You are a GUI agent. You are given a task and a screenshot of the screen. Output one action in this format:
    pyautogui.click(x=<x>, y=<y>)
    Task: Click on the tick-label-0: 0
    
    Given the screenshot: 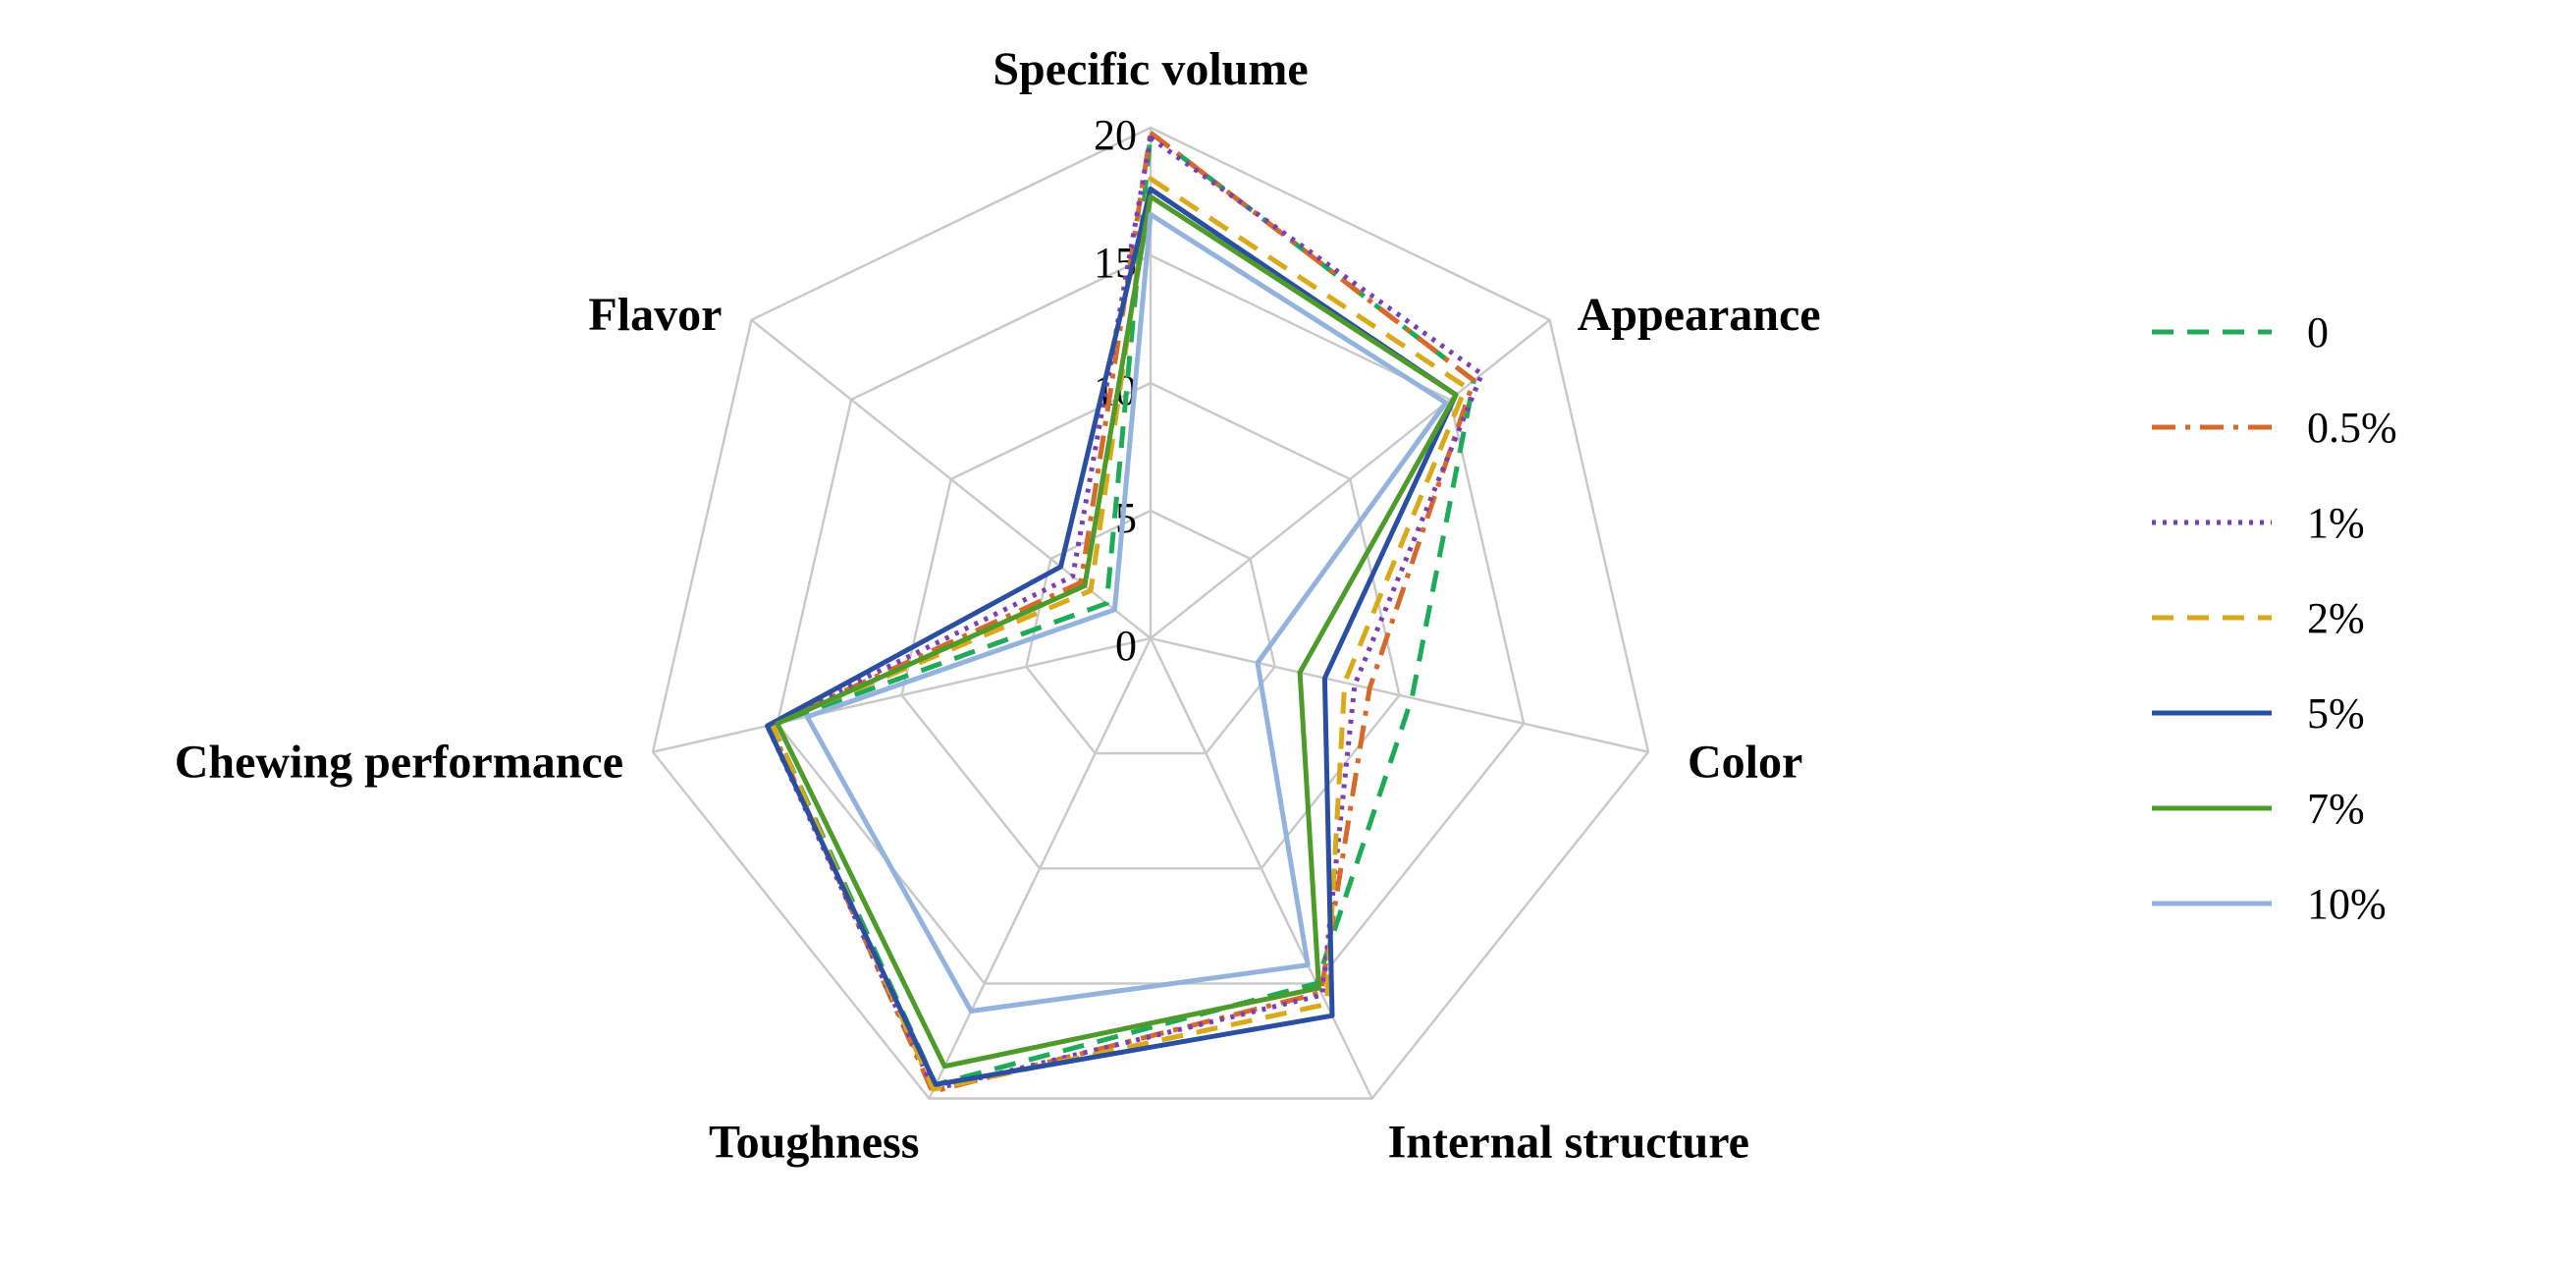 What is the action you would take?
    pyautogui.click(x=1126, y=646)
    